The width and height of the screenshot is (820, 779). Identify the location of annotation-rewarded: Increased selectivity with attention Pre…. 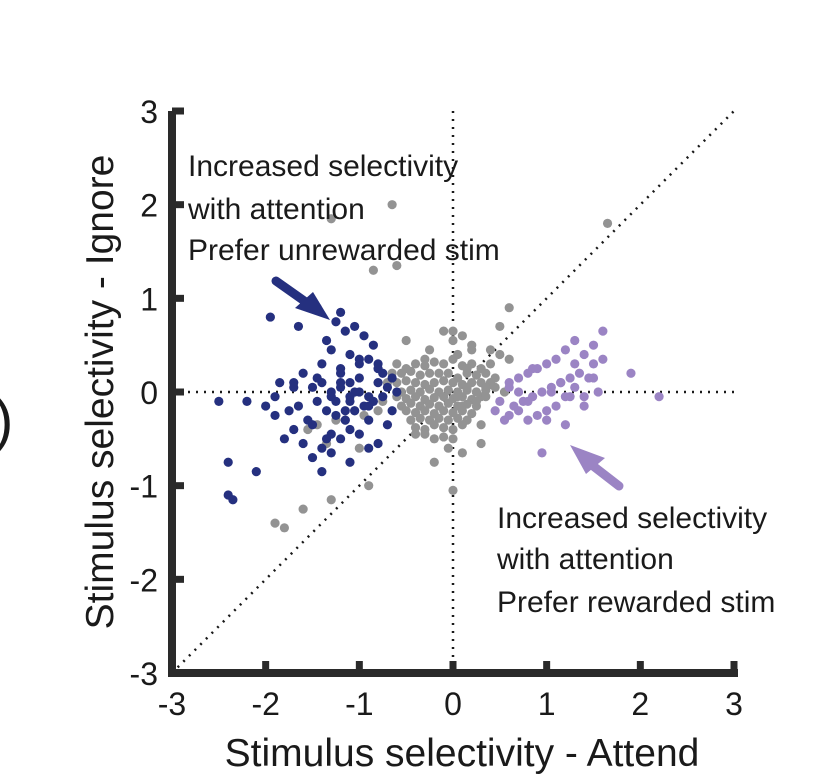
(635, 532).